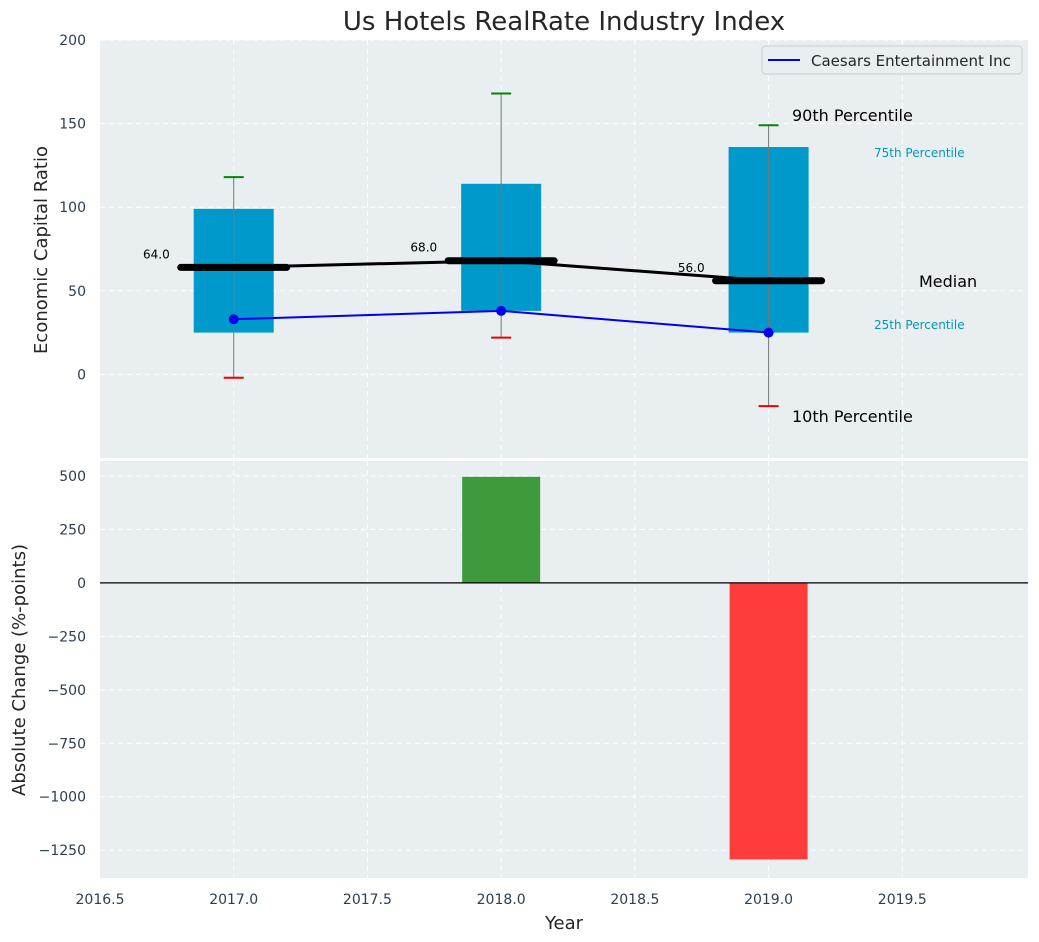  Describe the element at coordinates (948, 281) in the screenshot. I see `median-annotation: Median` at that location.